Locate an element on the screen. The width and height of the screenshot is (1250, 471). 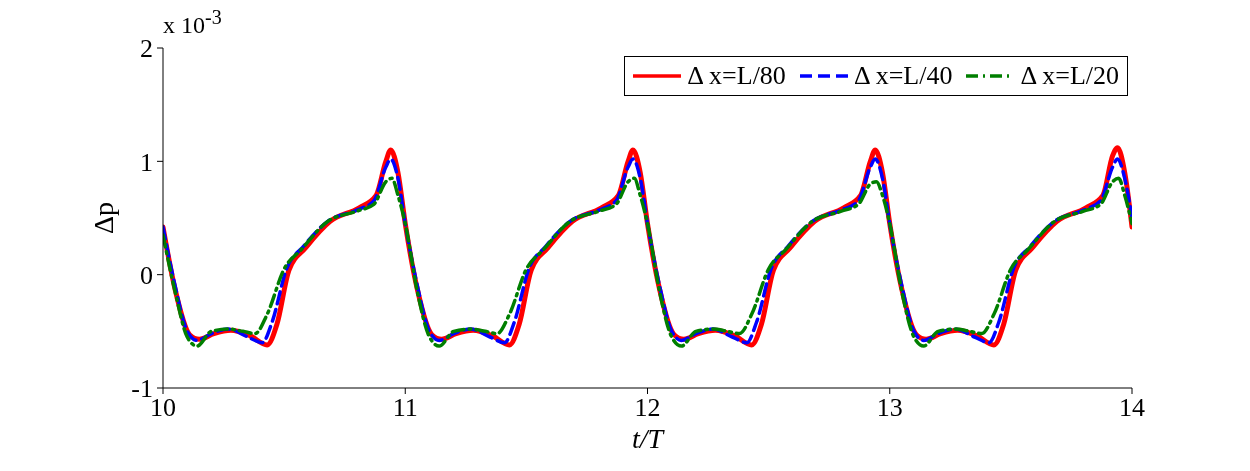
legend-label: Δ x=L/80 is located at coordinates (736, 76).